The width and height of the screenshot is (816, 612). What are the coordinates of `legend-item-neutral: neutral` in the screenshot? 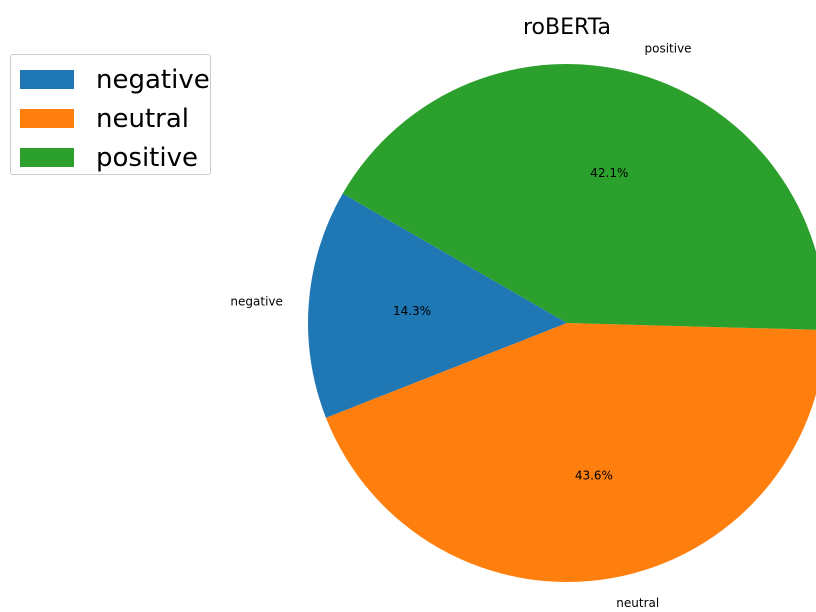 It's located at (115, 118).